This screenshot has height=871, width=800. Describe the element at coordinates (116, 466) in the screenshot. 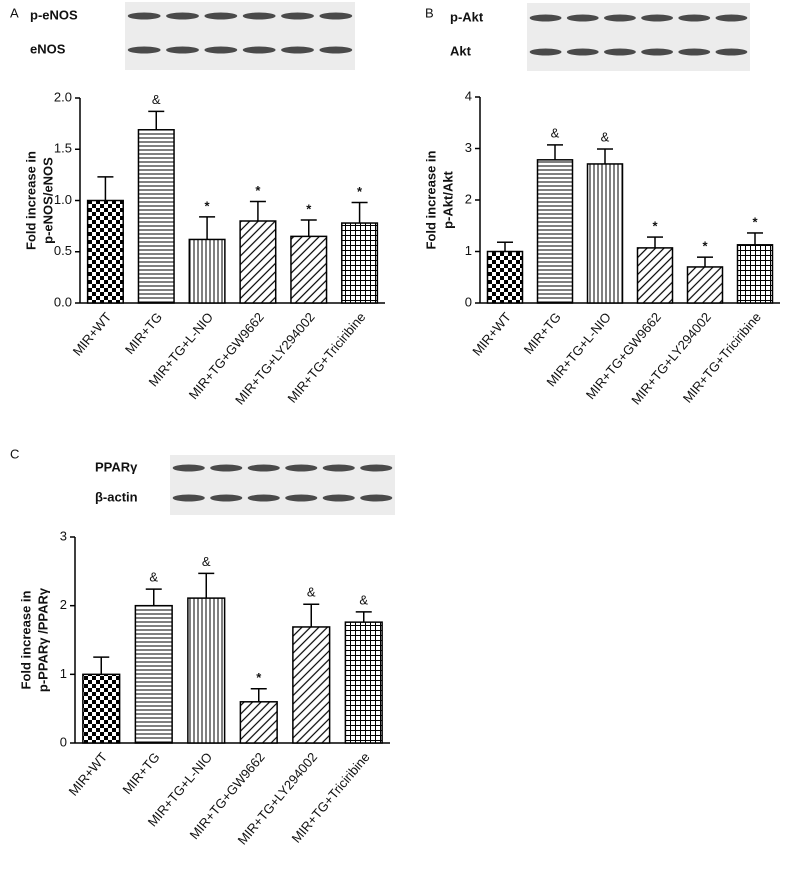

I see `blot-label: PPARγ` at that location.